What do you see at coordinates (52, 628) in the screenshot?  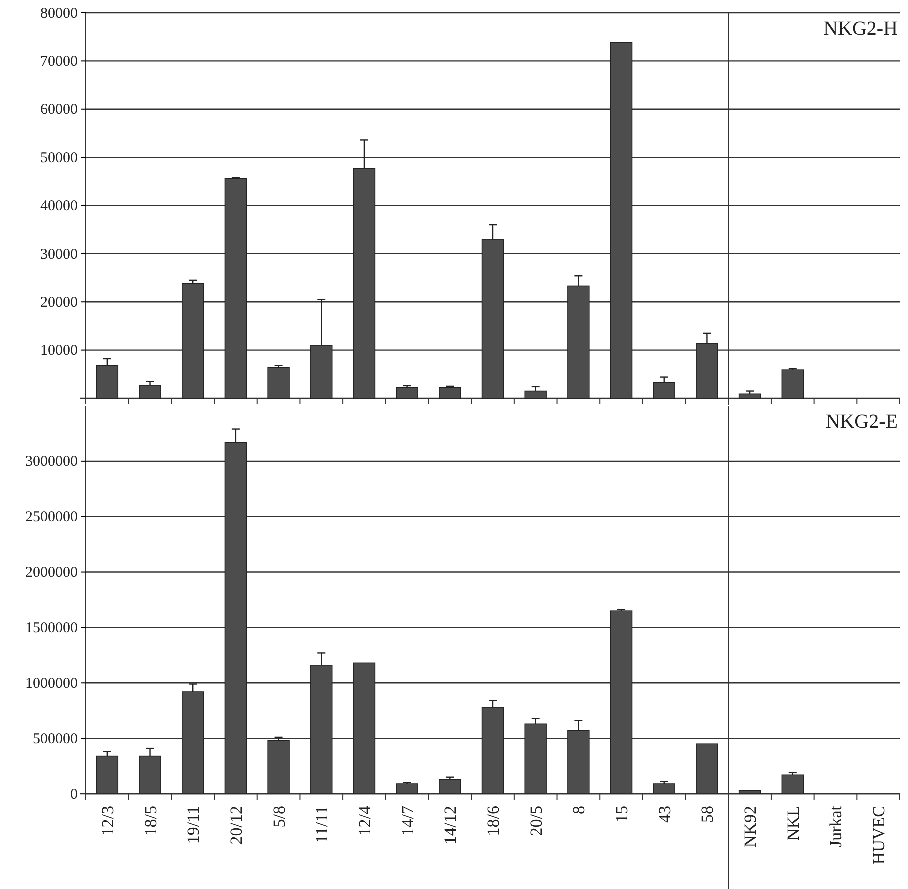 I see `y-tick-label: 1500000` at bounding box center [52, 628].